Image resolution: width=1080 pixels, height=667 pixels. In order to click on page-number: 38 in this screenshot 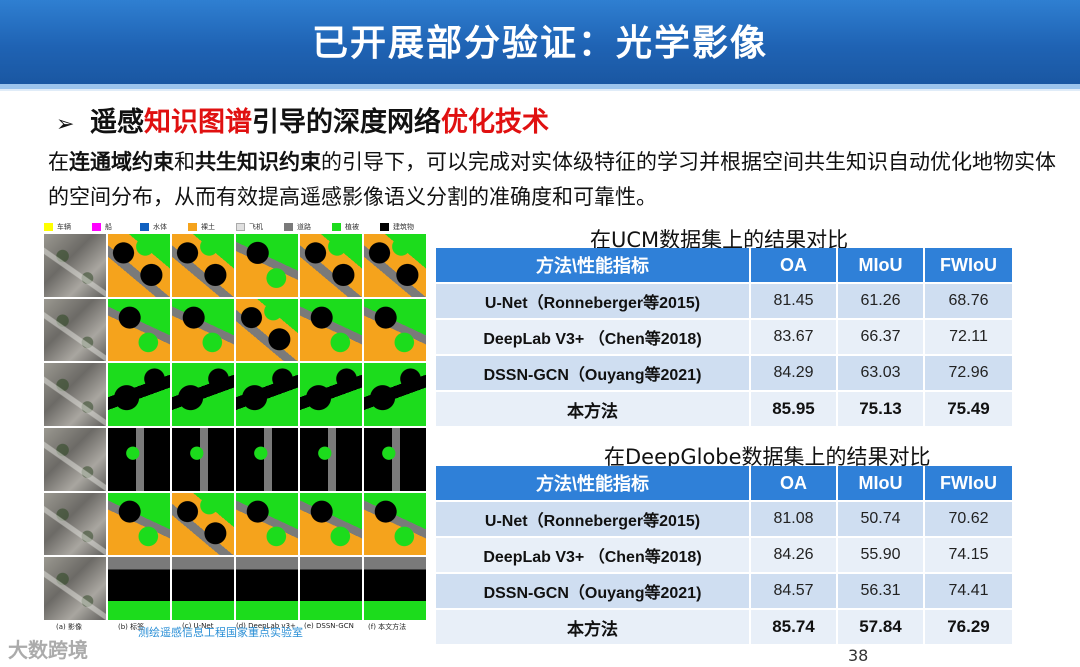, I will do `click(858, 655)`.